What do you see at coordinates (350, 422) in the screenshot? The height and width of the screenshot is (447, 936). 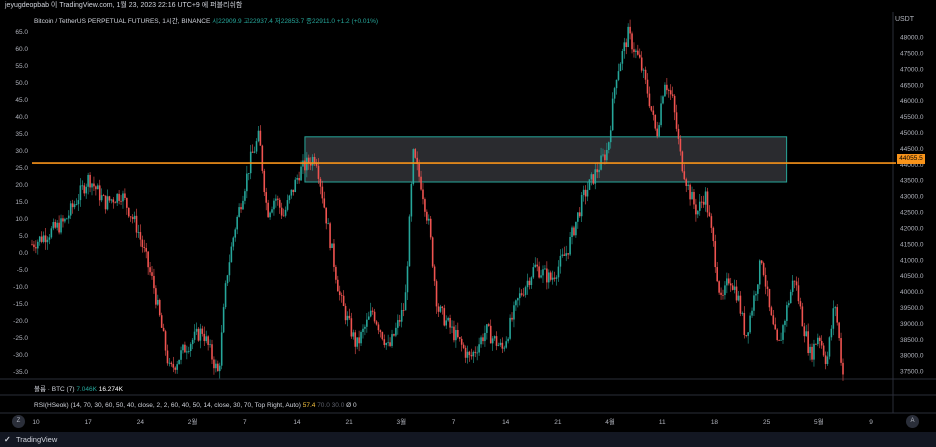 I see `x-axis-tick-label: 21` at bounding box center [350, 422].